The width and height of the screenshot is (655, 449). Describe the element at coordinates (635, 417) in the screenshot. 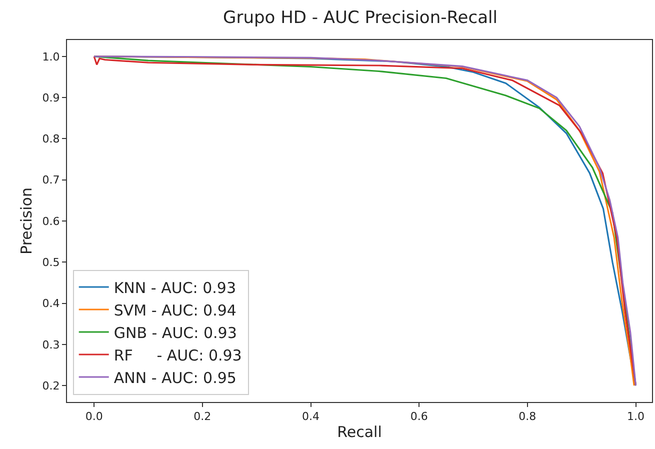

I see `x-tick-label: 1.0` at that location.